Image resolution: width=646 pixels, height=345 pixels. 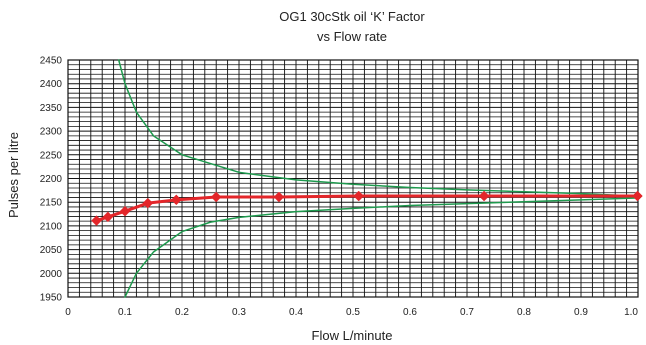 What do you see at coordinates (68, 312) in the screenshot?
I see `x-tick-label: 0` at bounding box center [68, 312].